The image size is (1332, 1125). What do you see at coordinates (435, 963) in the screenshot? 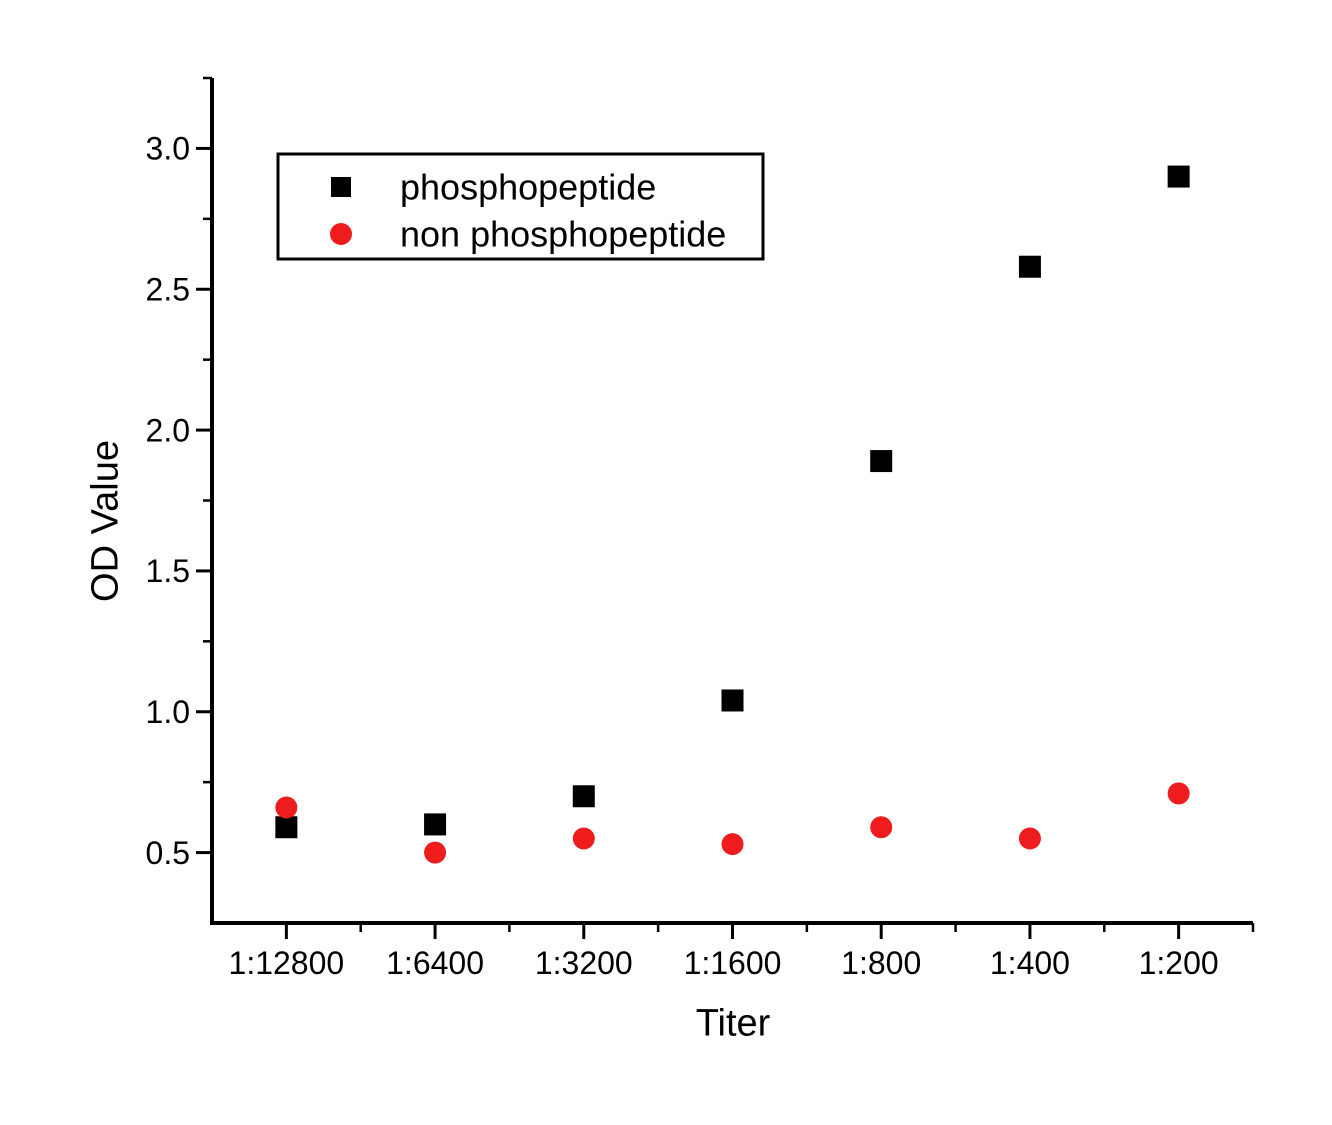
I see `x-tick-label: 1:6400` at bounding box center [435, 963].